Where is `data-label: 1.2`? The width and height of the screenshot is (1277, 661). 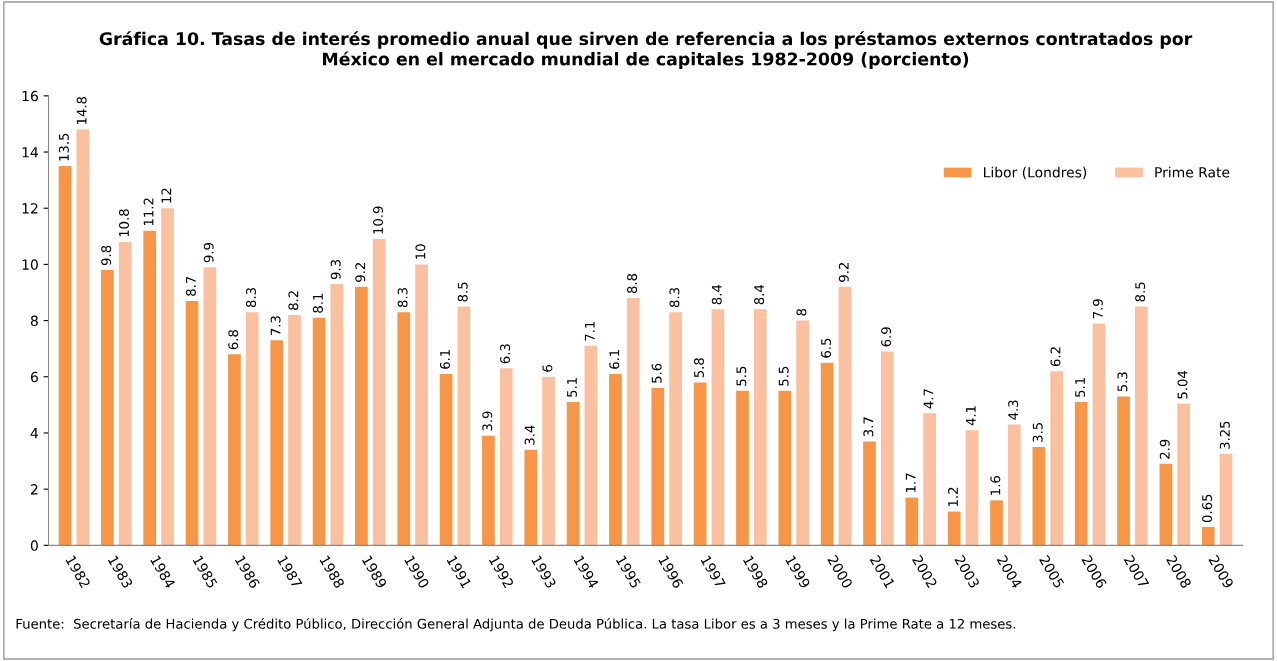
data-label: 1.2 is located at coordinates (953, 496).